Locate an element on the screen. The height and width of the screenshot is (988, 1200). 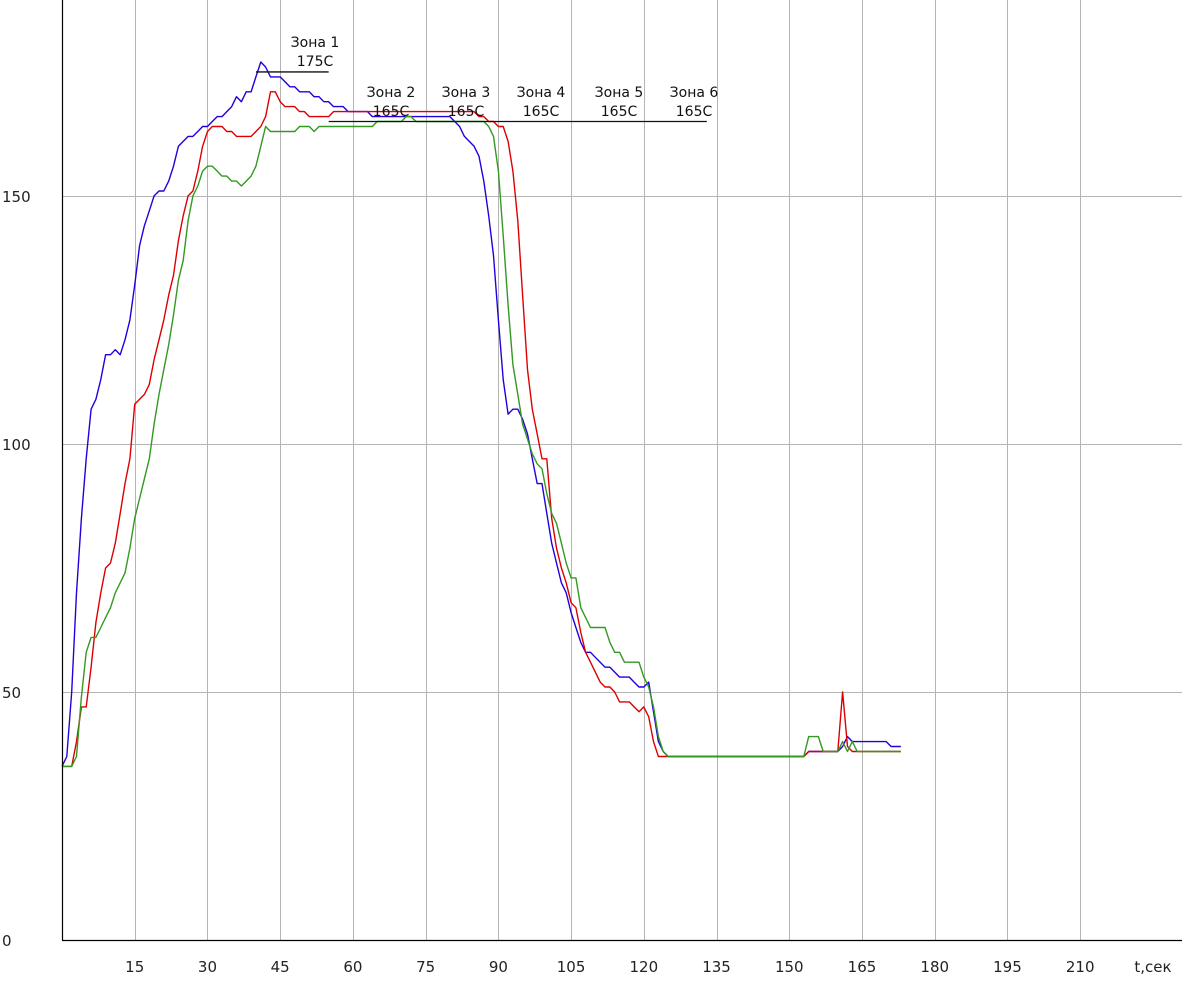
x-tick-label: 135 is located at coordinates (716, 967).